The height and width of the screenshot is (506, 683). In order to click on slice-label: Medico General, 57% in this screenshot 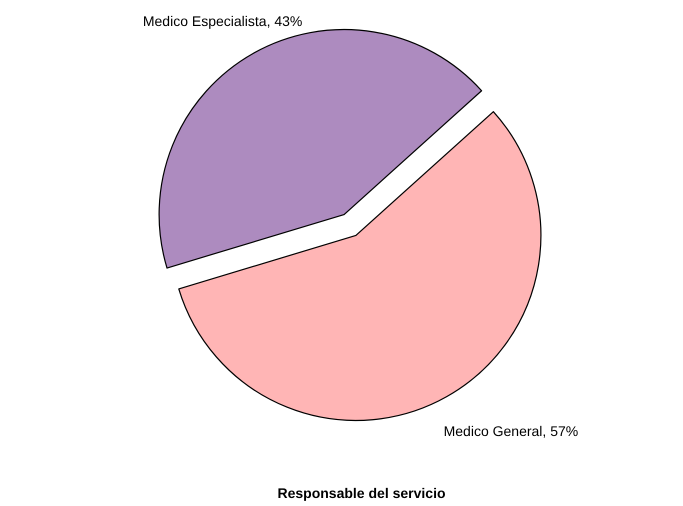, I will do `click(511, 430)`.